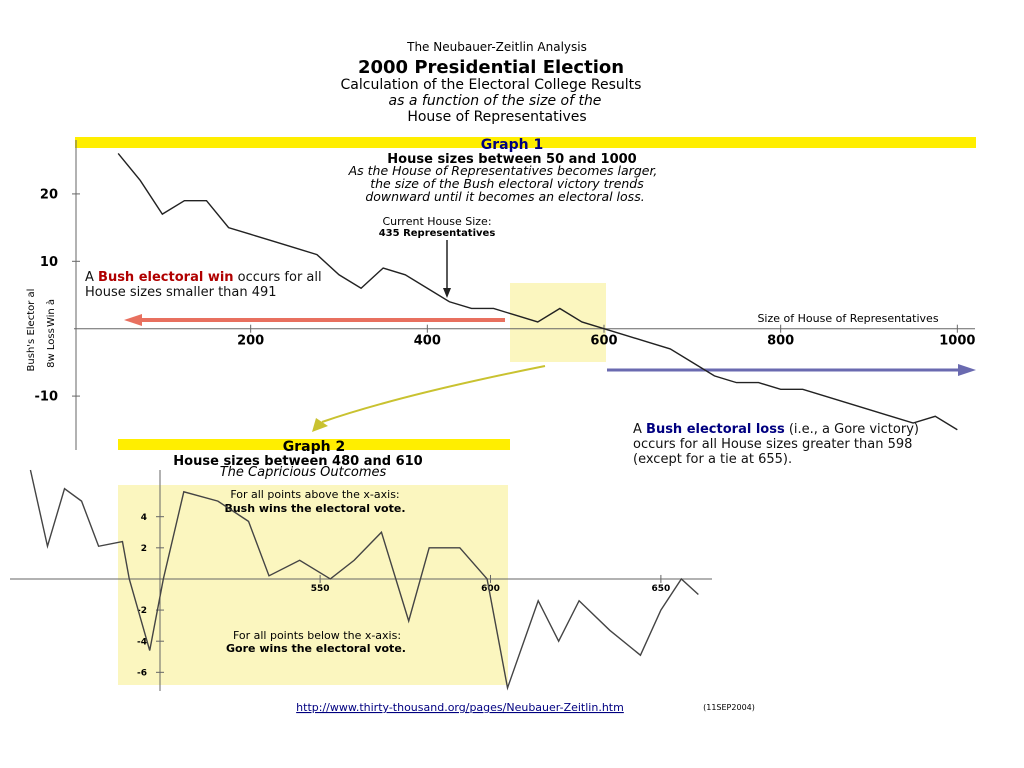 Image resolution: width=1024 pixels, height=768 pixels. What do you see at coordinates (144, 549) in the screenshot?
I see `y-tick-label: 2` at bounding box center [144, 549].